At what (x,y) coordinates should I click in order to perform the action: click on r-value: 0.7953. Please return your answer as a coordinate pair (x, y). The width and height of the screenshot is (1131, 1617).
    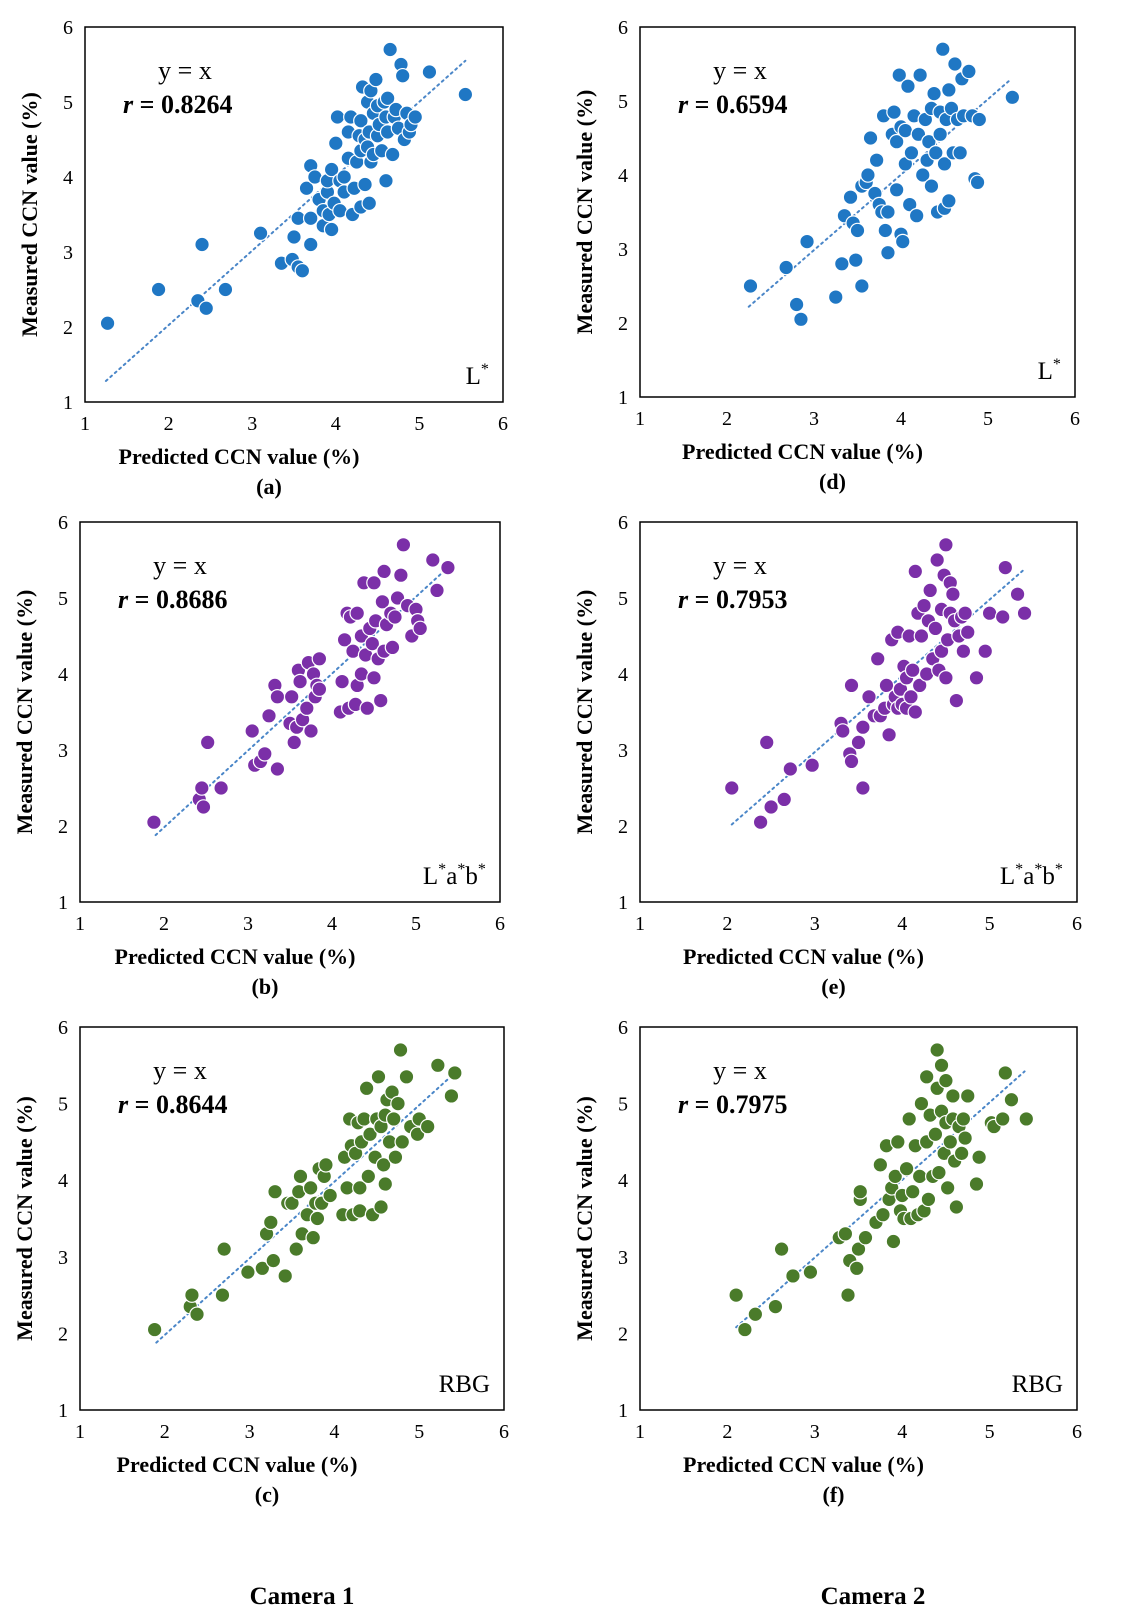
    Looking at the image, I should click on (752, 599).